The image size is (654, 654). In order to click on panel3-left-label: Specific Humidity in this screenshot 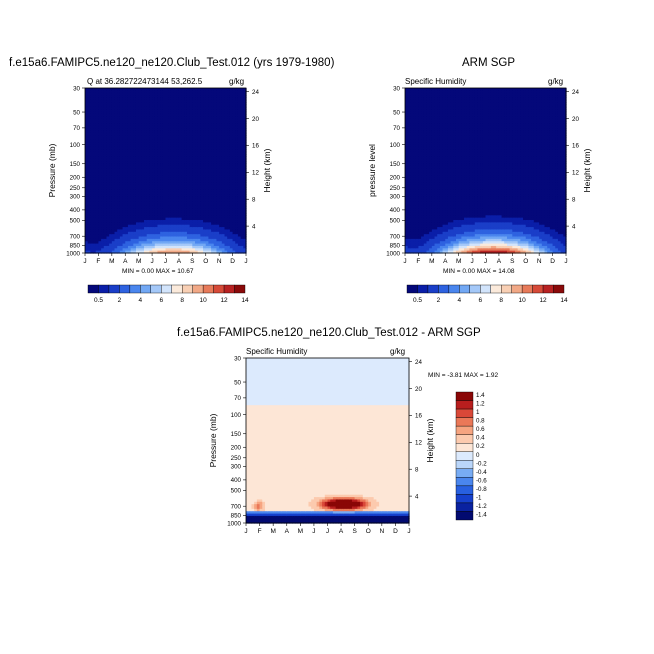, I will do `click(277, 351)`.